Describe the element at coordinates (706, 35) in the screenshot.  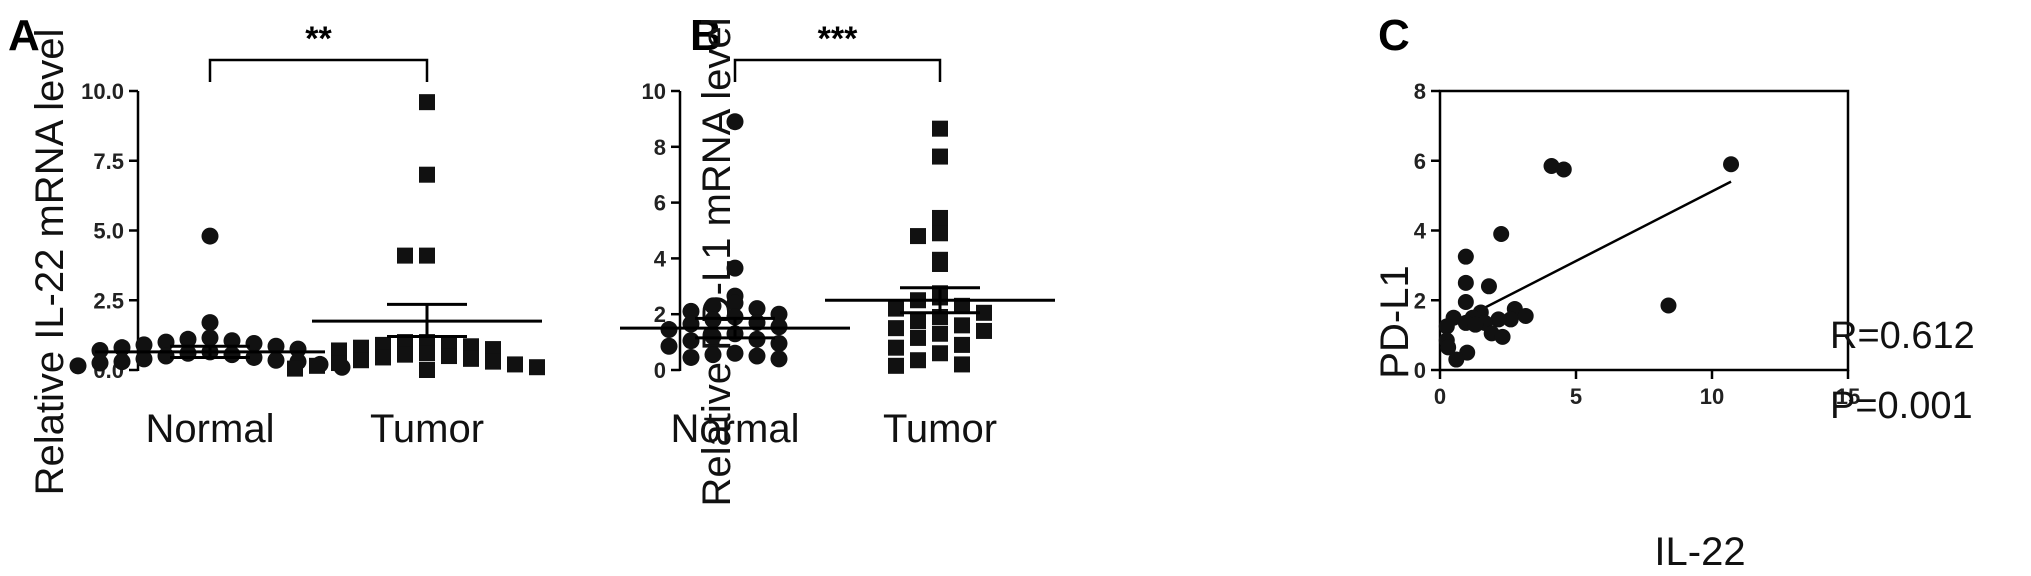
I see `panel-b-letter: B` at that location.